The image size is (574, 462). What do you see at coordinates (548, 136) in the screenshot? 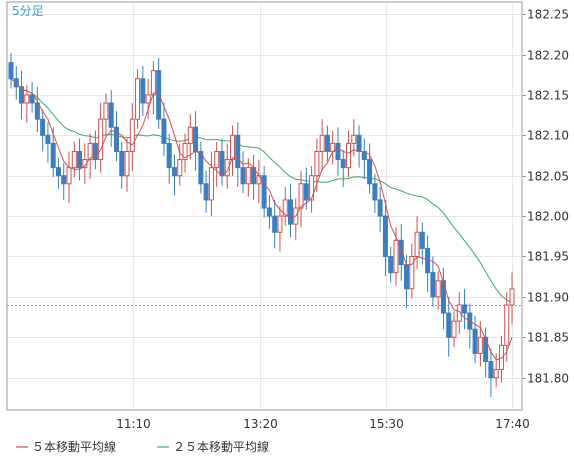
I see `y-tick-label: 182.10` at bounding box center [548, 136].